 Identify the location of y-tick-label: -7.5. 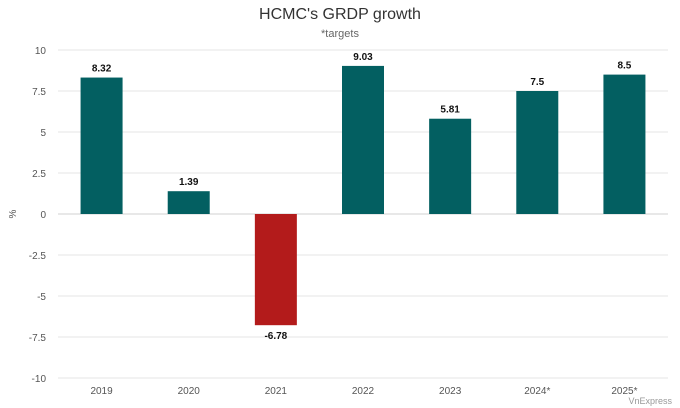
(38, 338).